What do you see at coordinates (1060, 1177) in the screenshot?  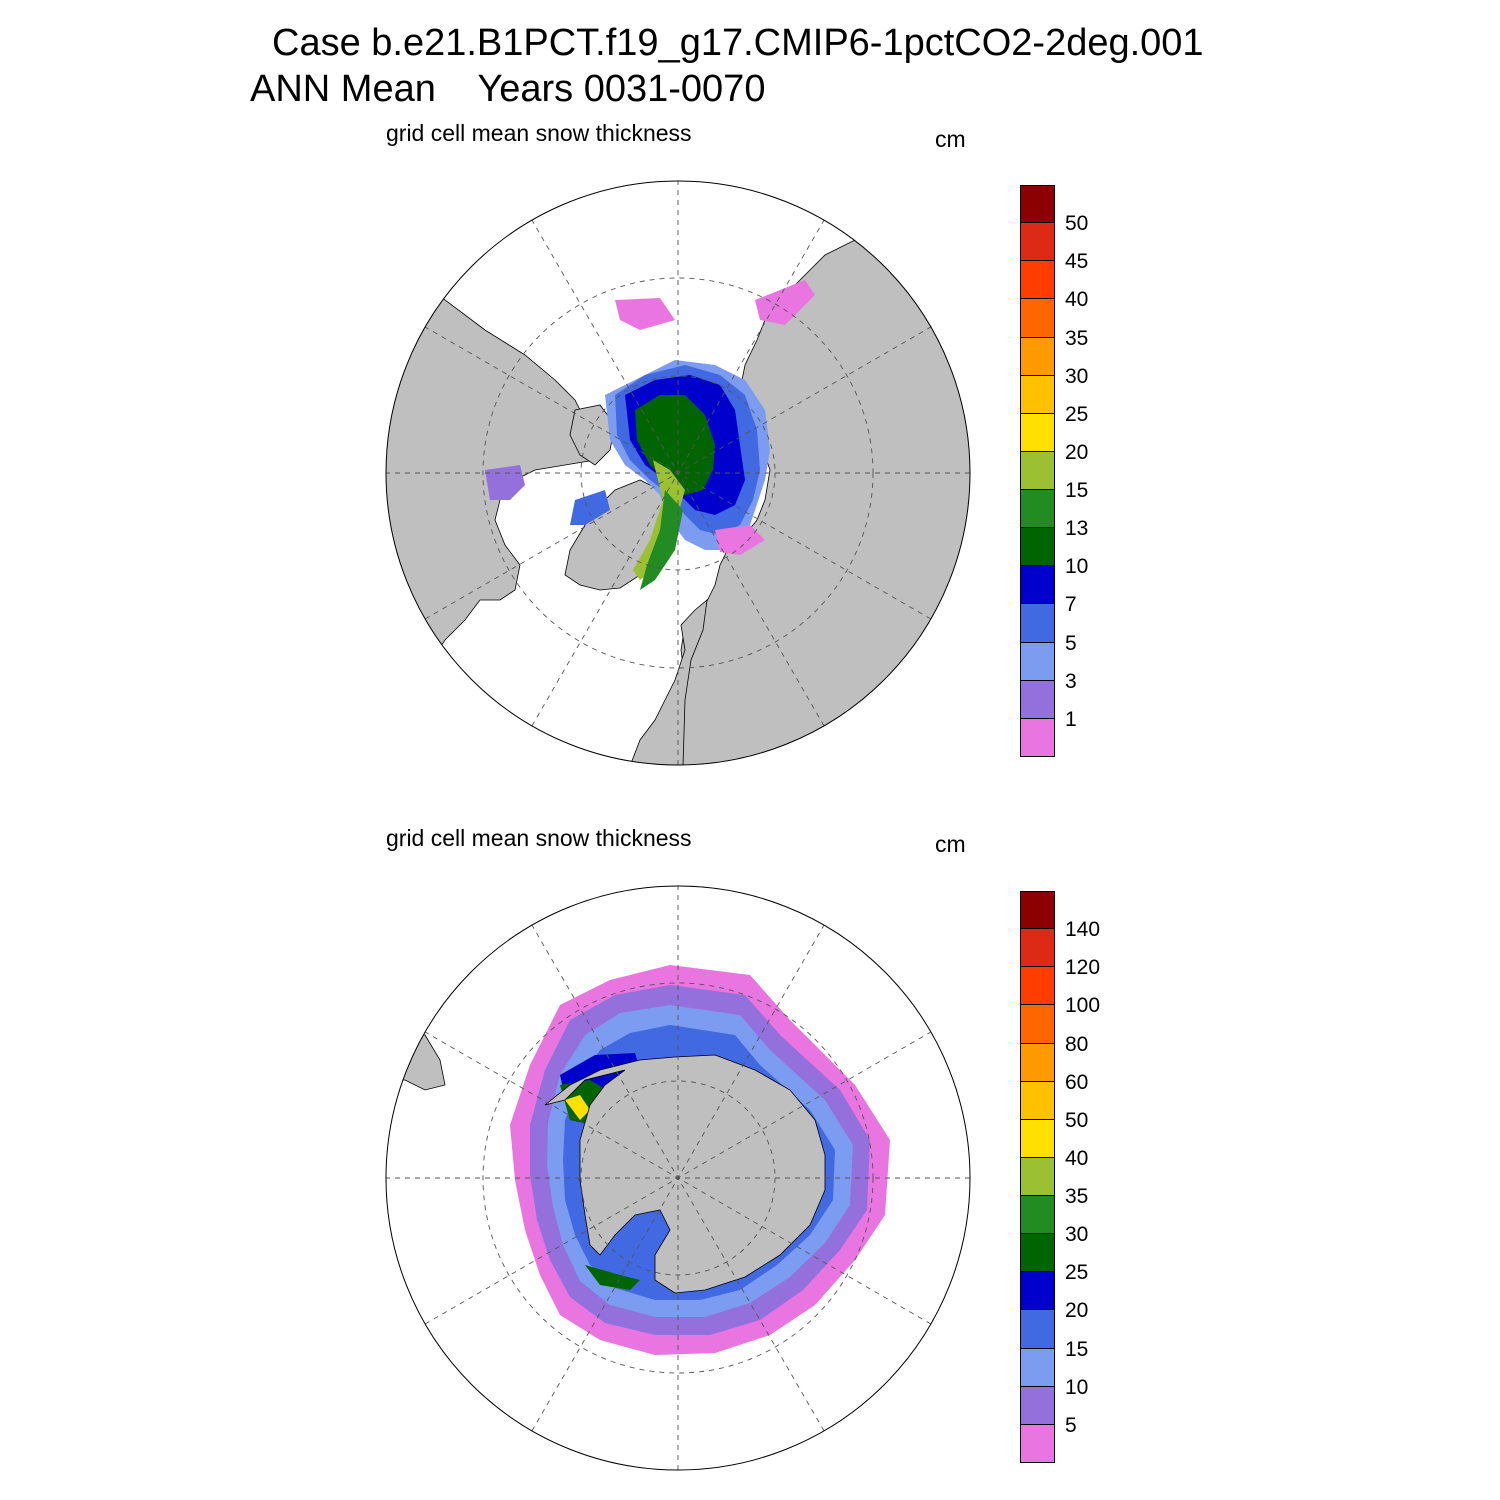 I see `south-colorbar: 140 120 100 80 60 50 40 35 30 25 20 15 10 5` at bounding box center [1060, 1177].